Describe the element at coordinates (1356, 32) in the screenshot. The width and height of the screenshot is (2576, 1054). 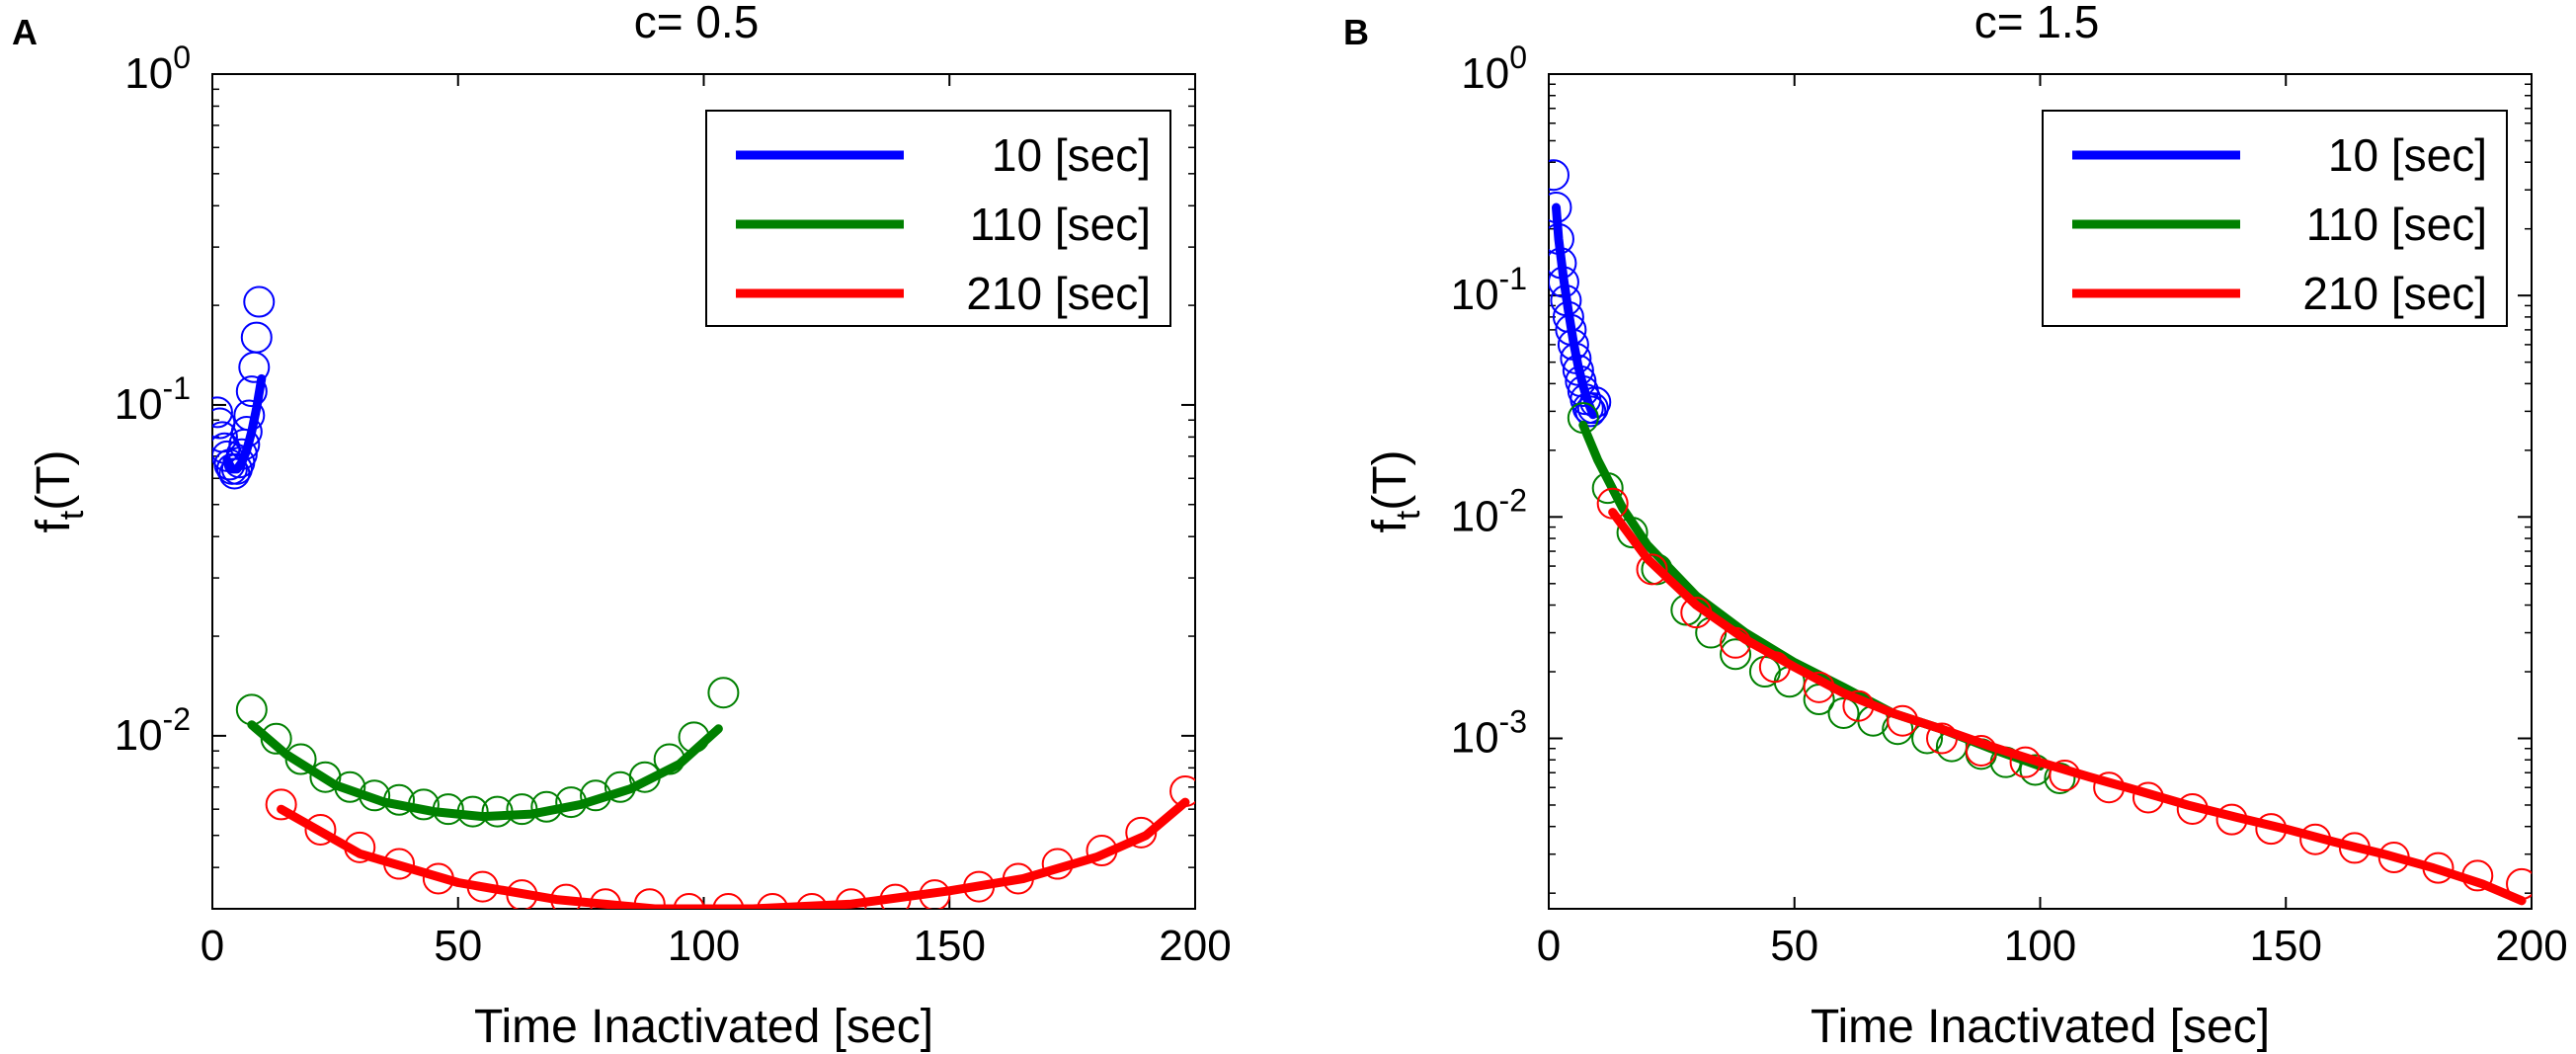
I see `panel-label: B` at that location.